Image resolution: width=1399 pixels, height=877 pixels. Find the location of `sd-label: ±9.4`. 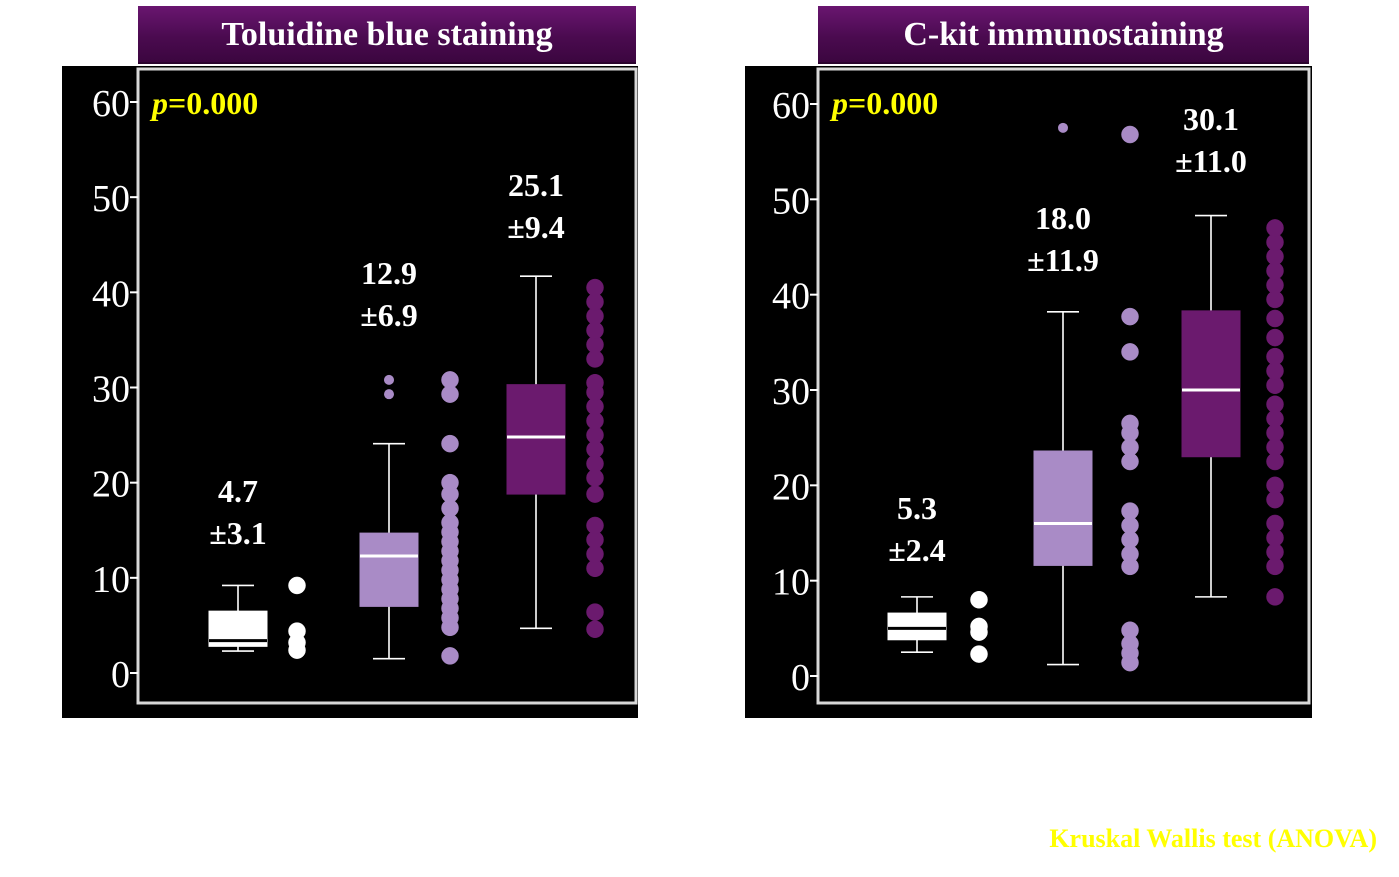

sd-label: ±9.4 is located at coordinates (536, 227).